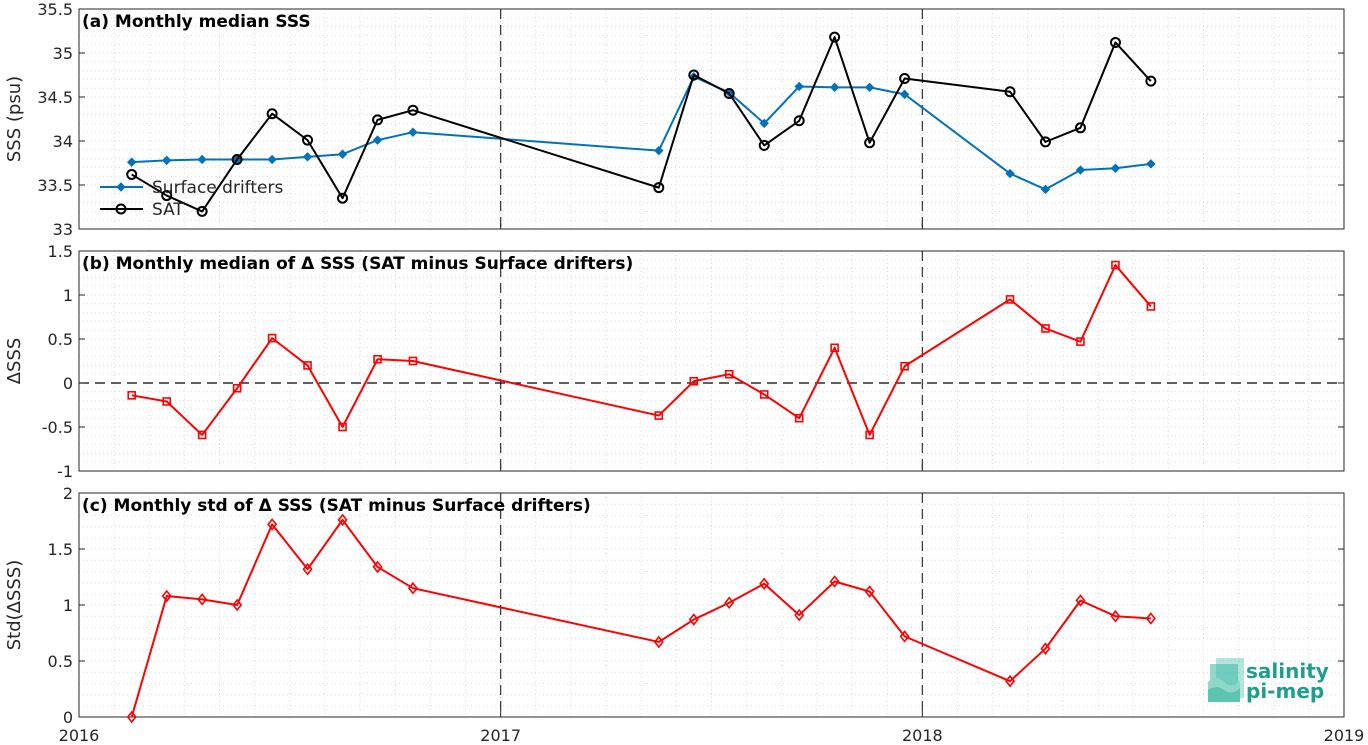 The height and width of the screenshot is (745, 1368). Describe the element at coordinates (121, 187) in the screenshot. I see `legend-marker` at that location.